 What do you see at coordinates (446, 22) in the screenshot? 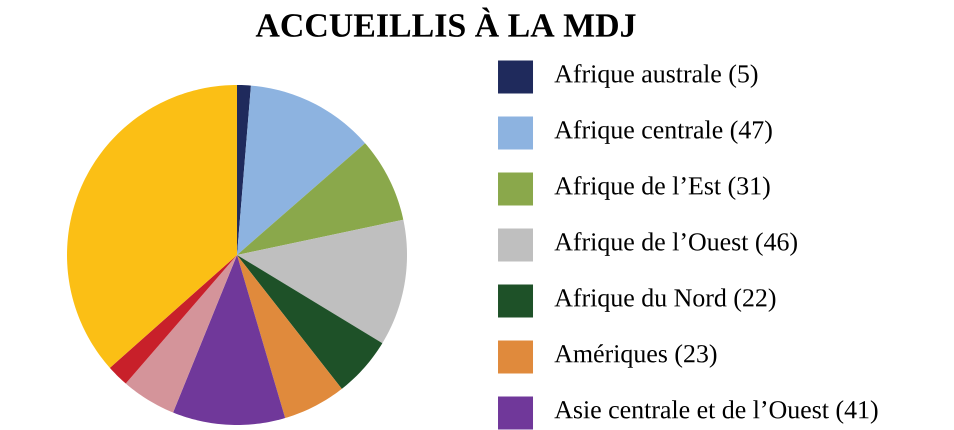
I see `chart-title: ACCUEILLIS À LA MDJ` at bounding box center [446, 22].